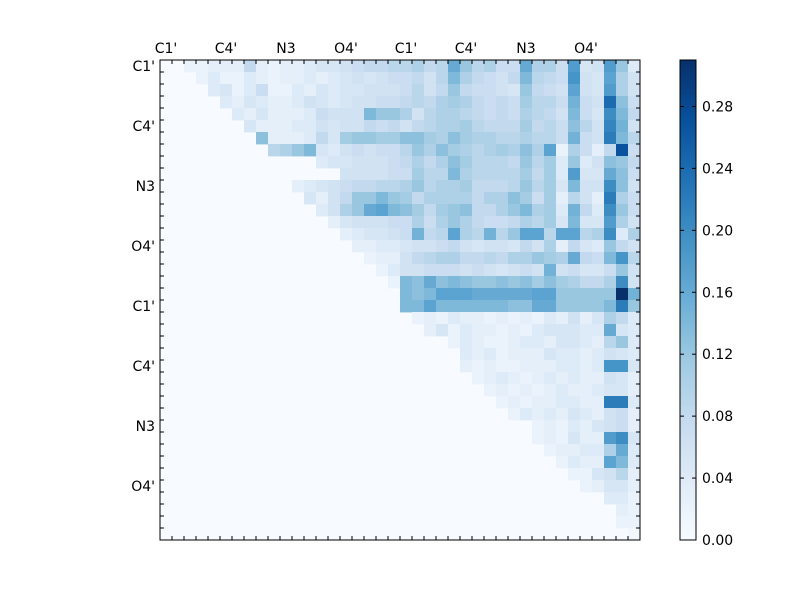 The height and width of the screenshot is (600, 800). What do you see at coordinates (166, 49) in the screenshot?
I see `x-tick-label: C1'` at bounding box center [166, 49].